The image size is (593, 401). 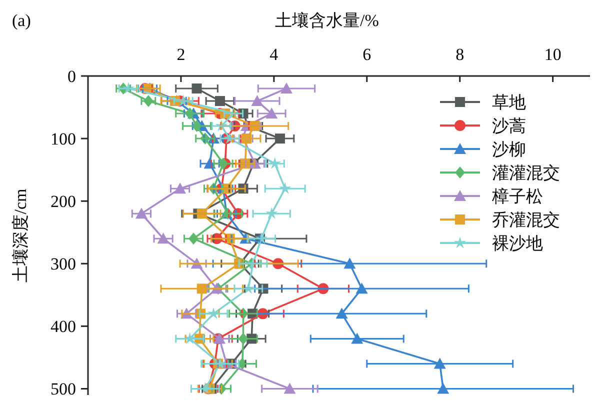 I want to click on ytick1: 100, so click(x=63, y=139).